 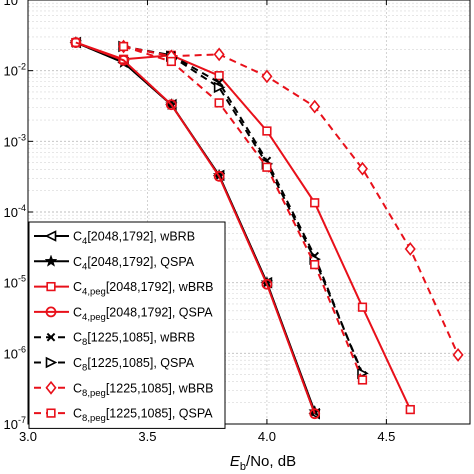 What do you see at coordinates (22, 349) in the screenshot?
I see `y-tick-exponent: -6` at bounding box center [22, 349].